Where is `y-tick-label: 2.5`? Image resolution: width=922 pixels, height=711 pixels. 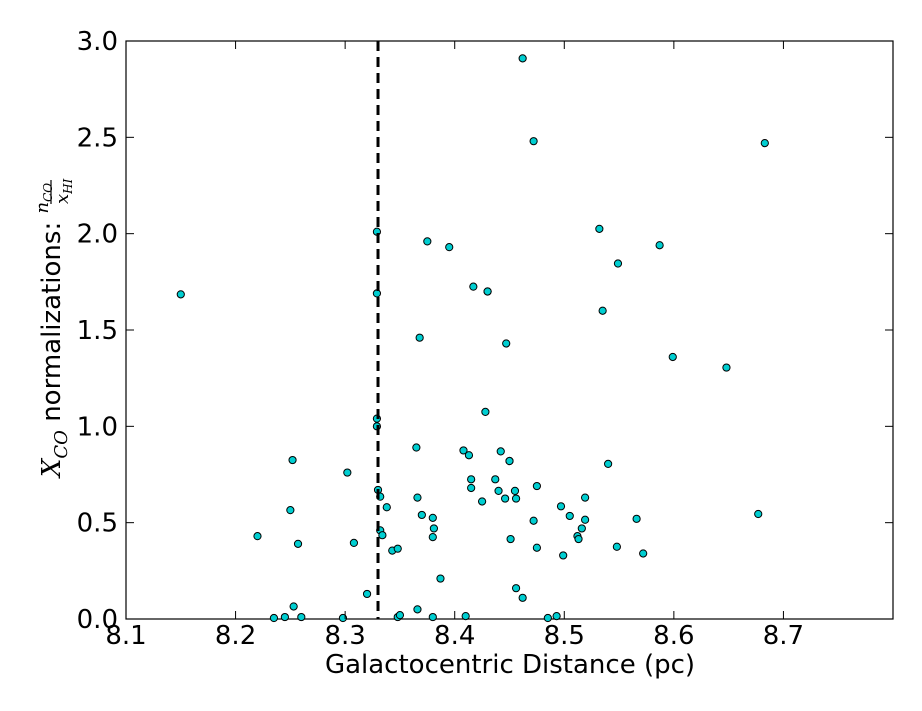 y-tick-label: 2.5 is located at coordinates (97, 138).